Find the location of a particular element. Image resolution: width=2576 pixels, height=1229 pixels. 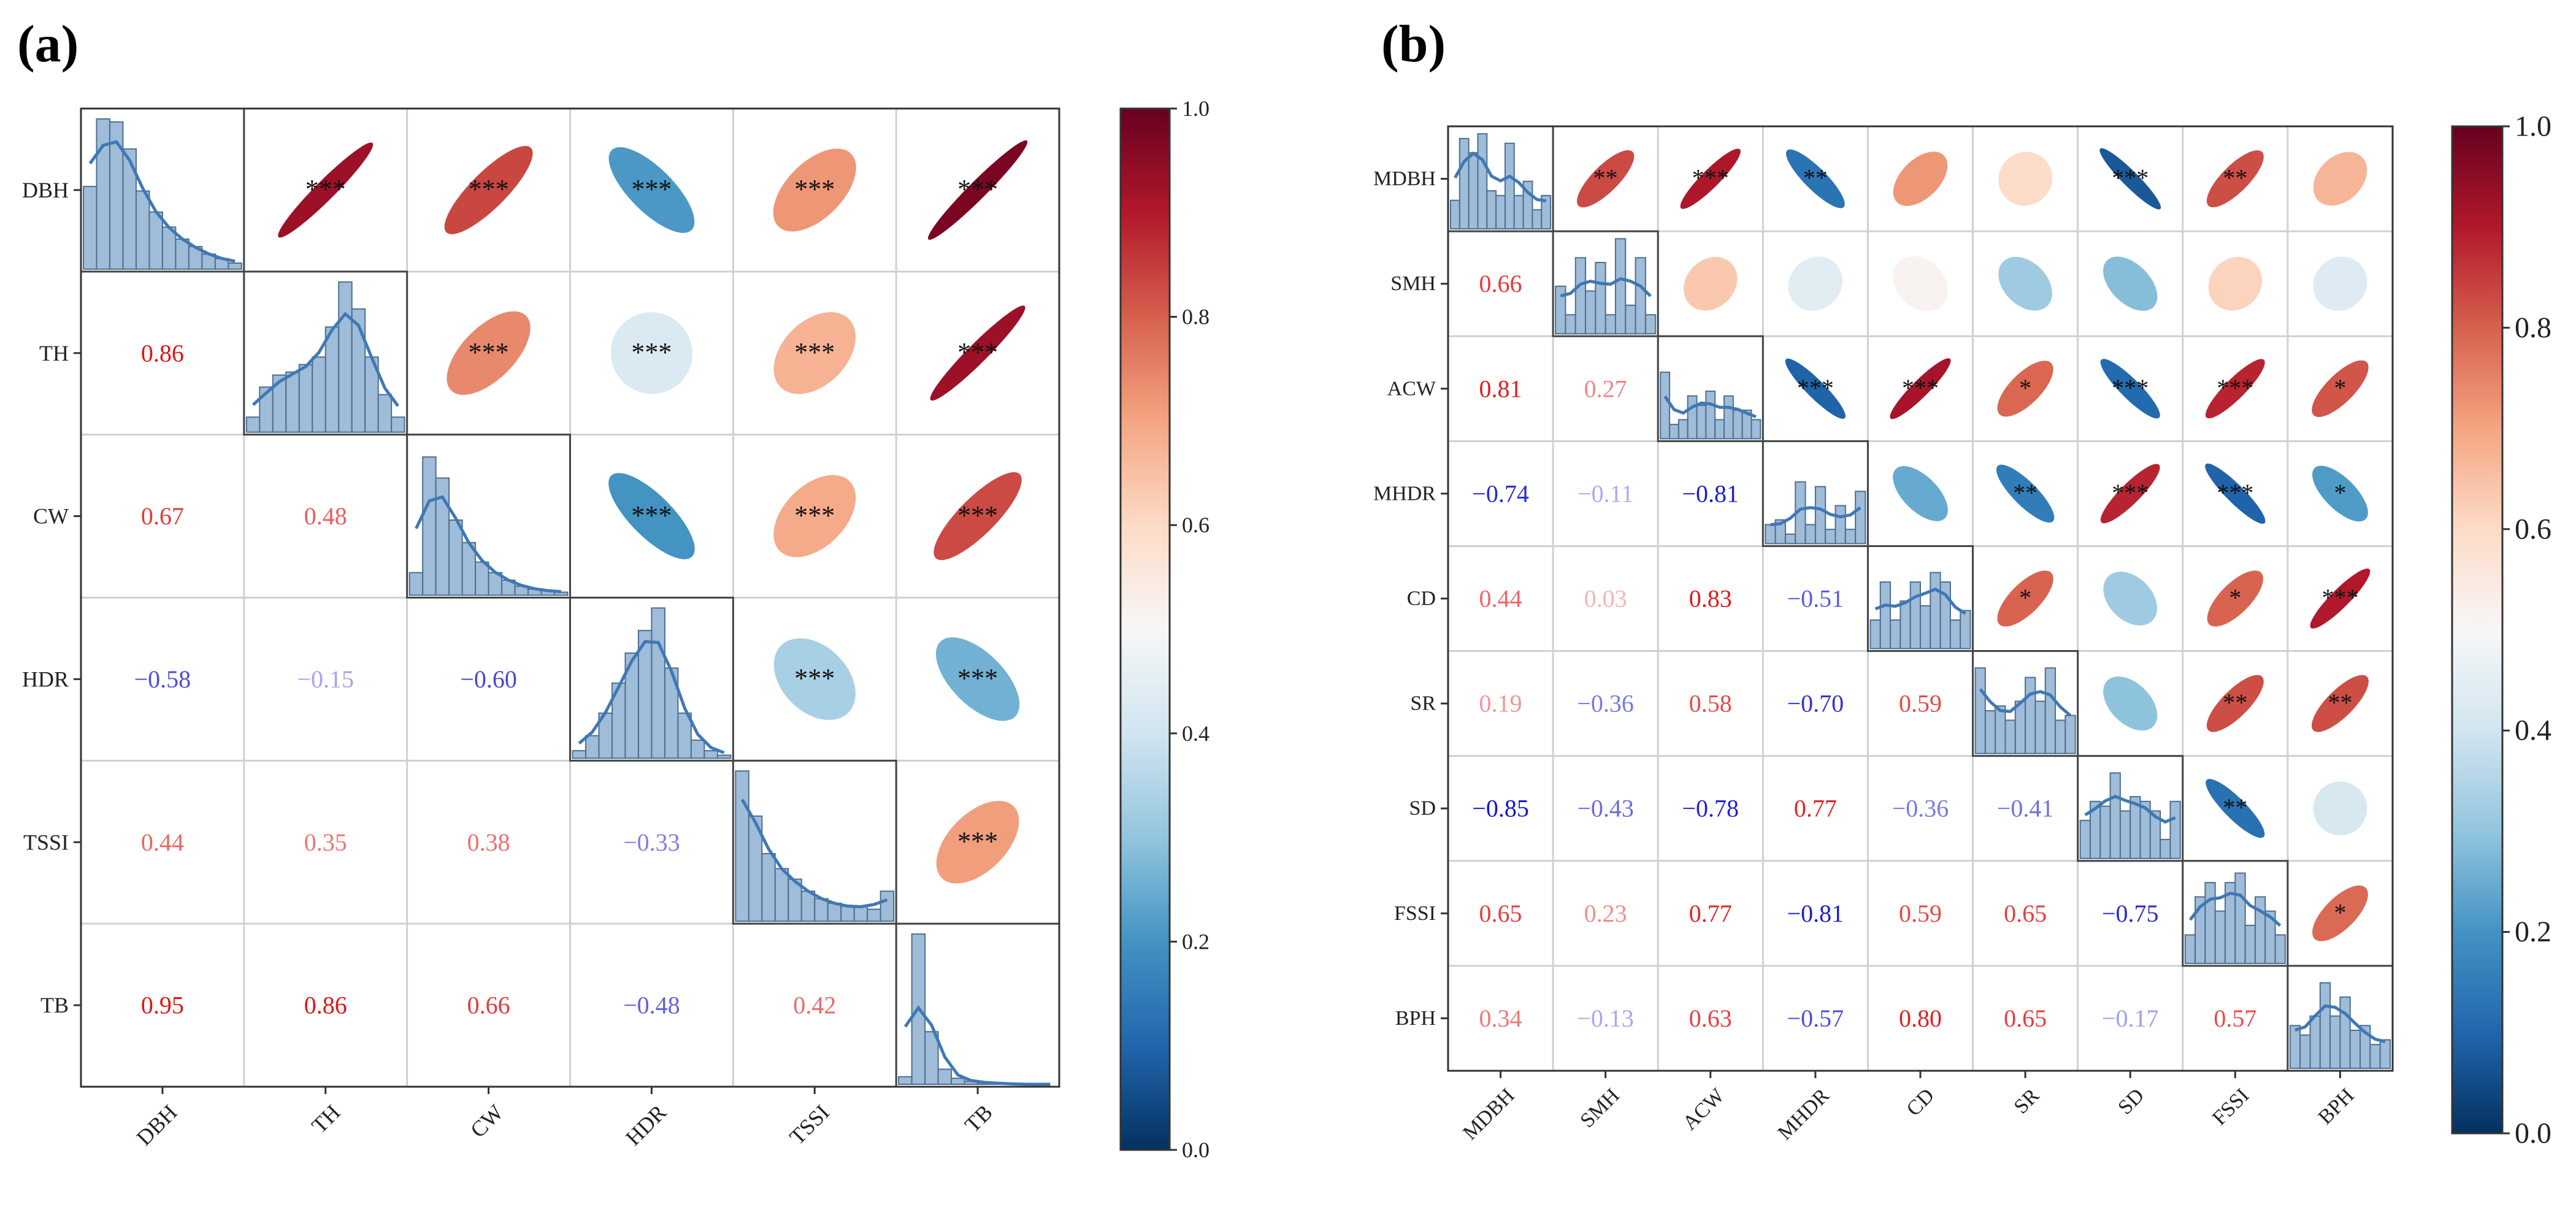

x-label-TH: TH is located at coordinates (326, 1119).